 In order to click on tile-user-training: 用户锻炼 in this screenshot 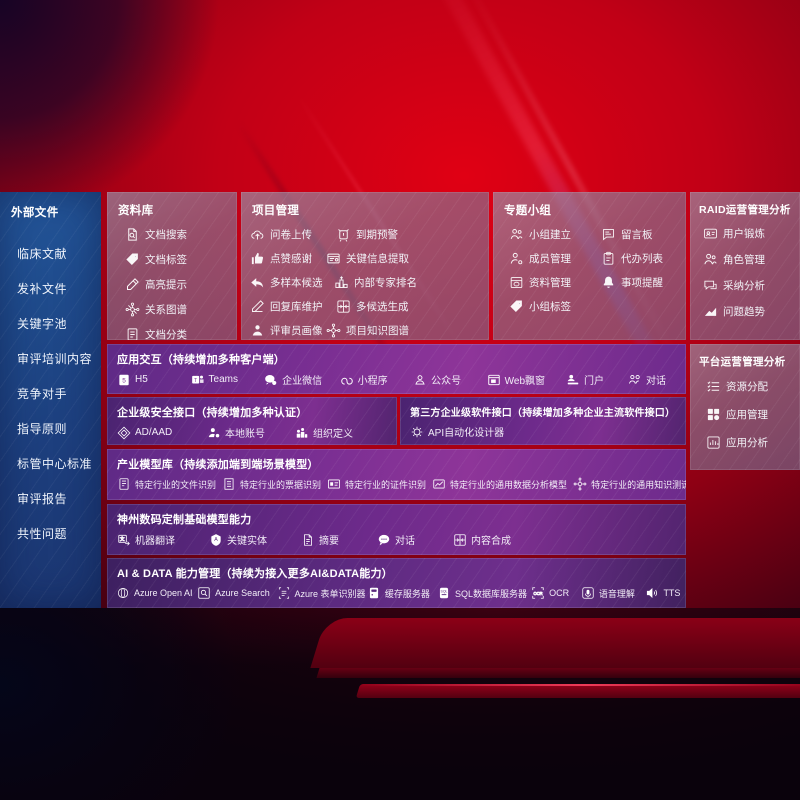, I will do `click(751, 233)`.